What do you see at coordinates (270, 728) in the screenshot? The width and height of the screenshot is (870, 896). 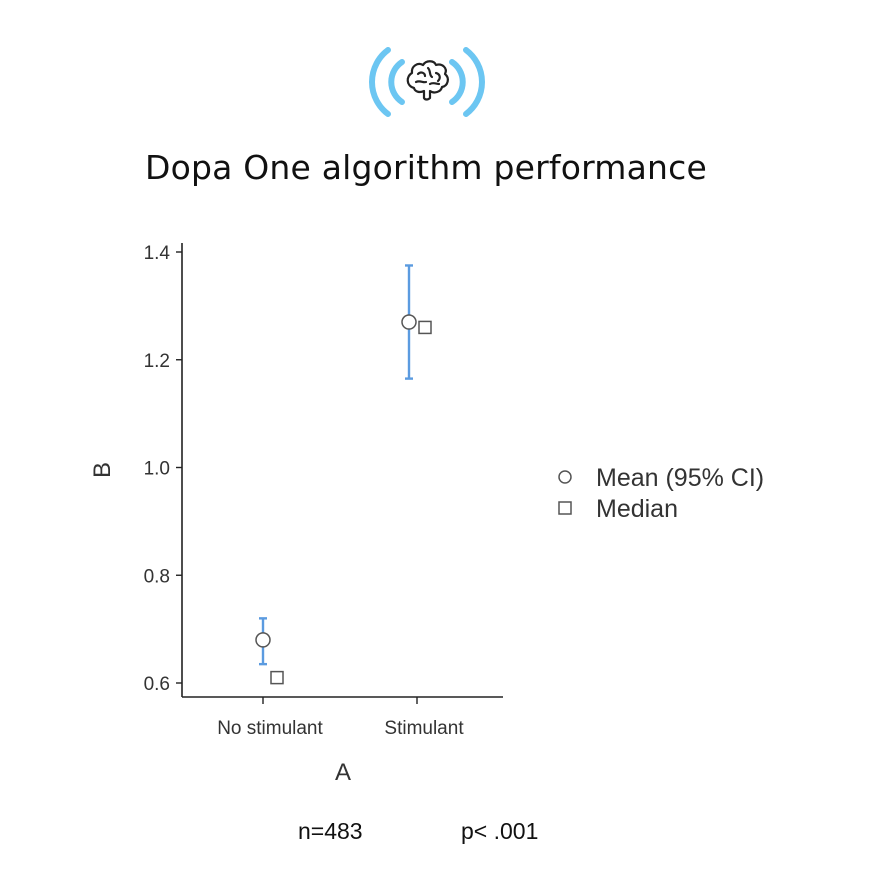 I see `x-tick-label: No stimulant` at bounding box center [270, 728].